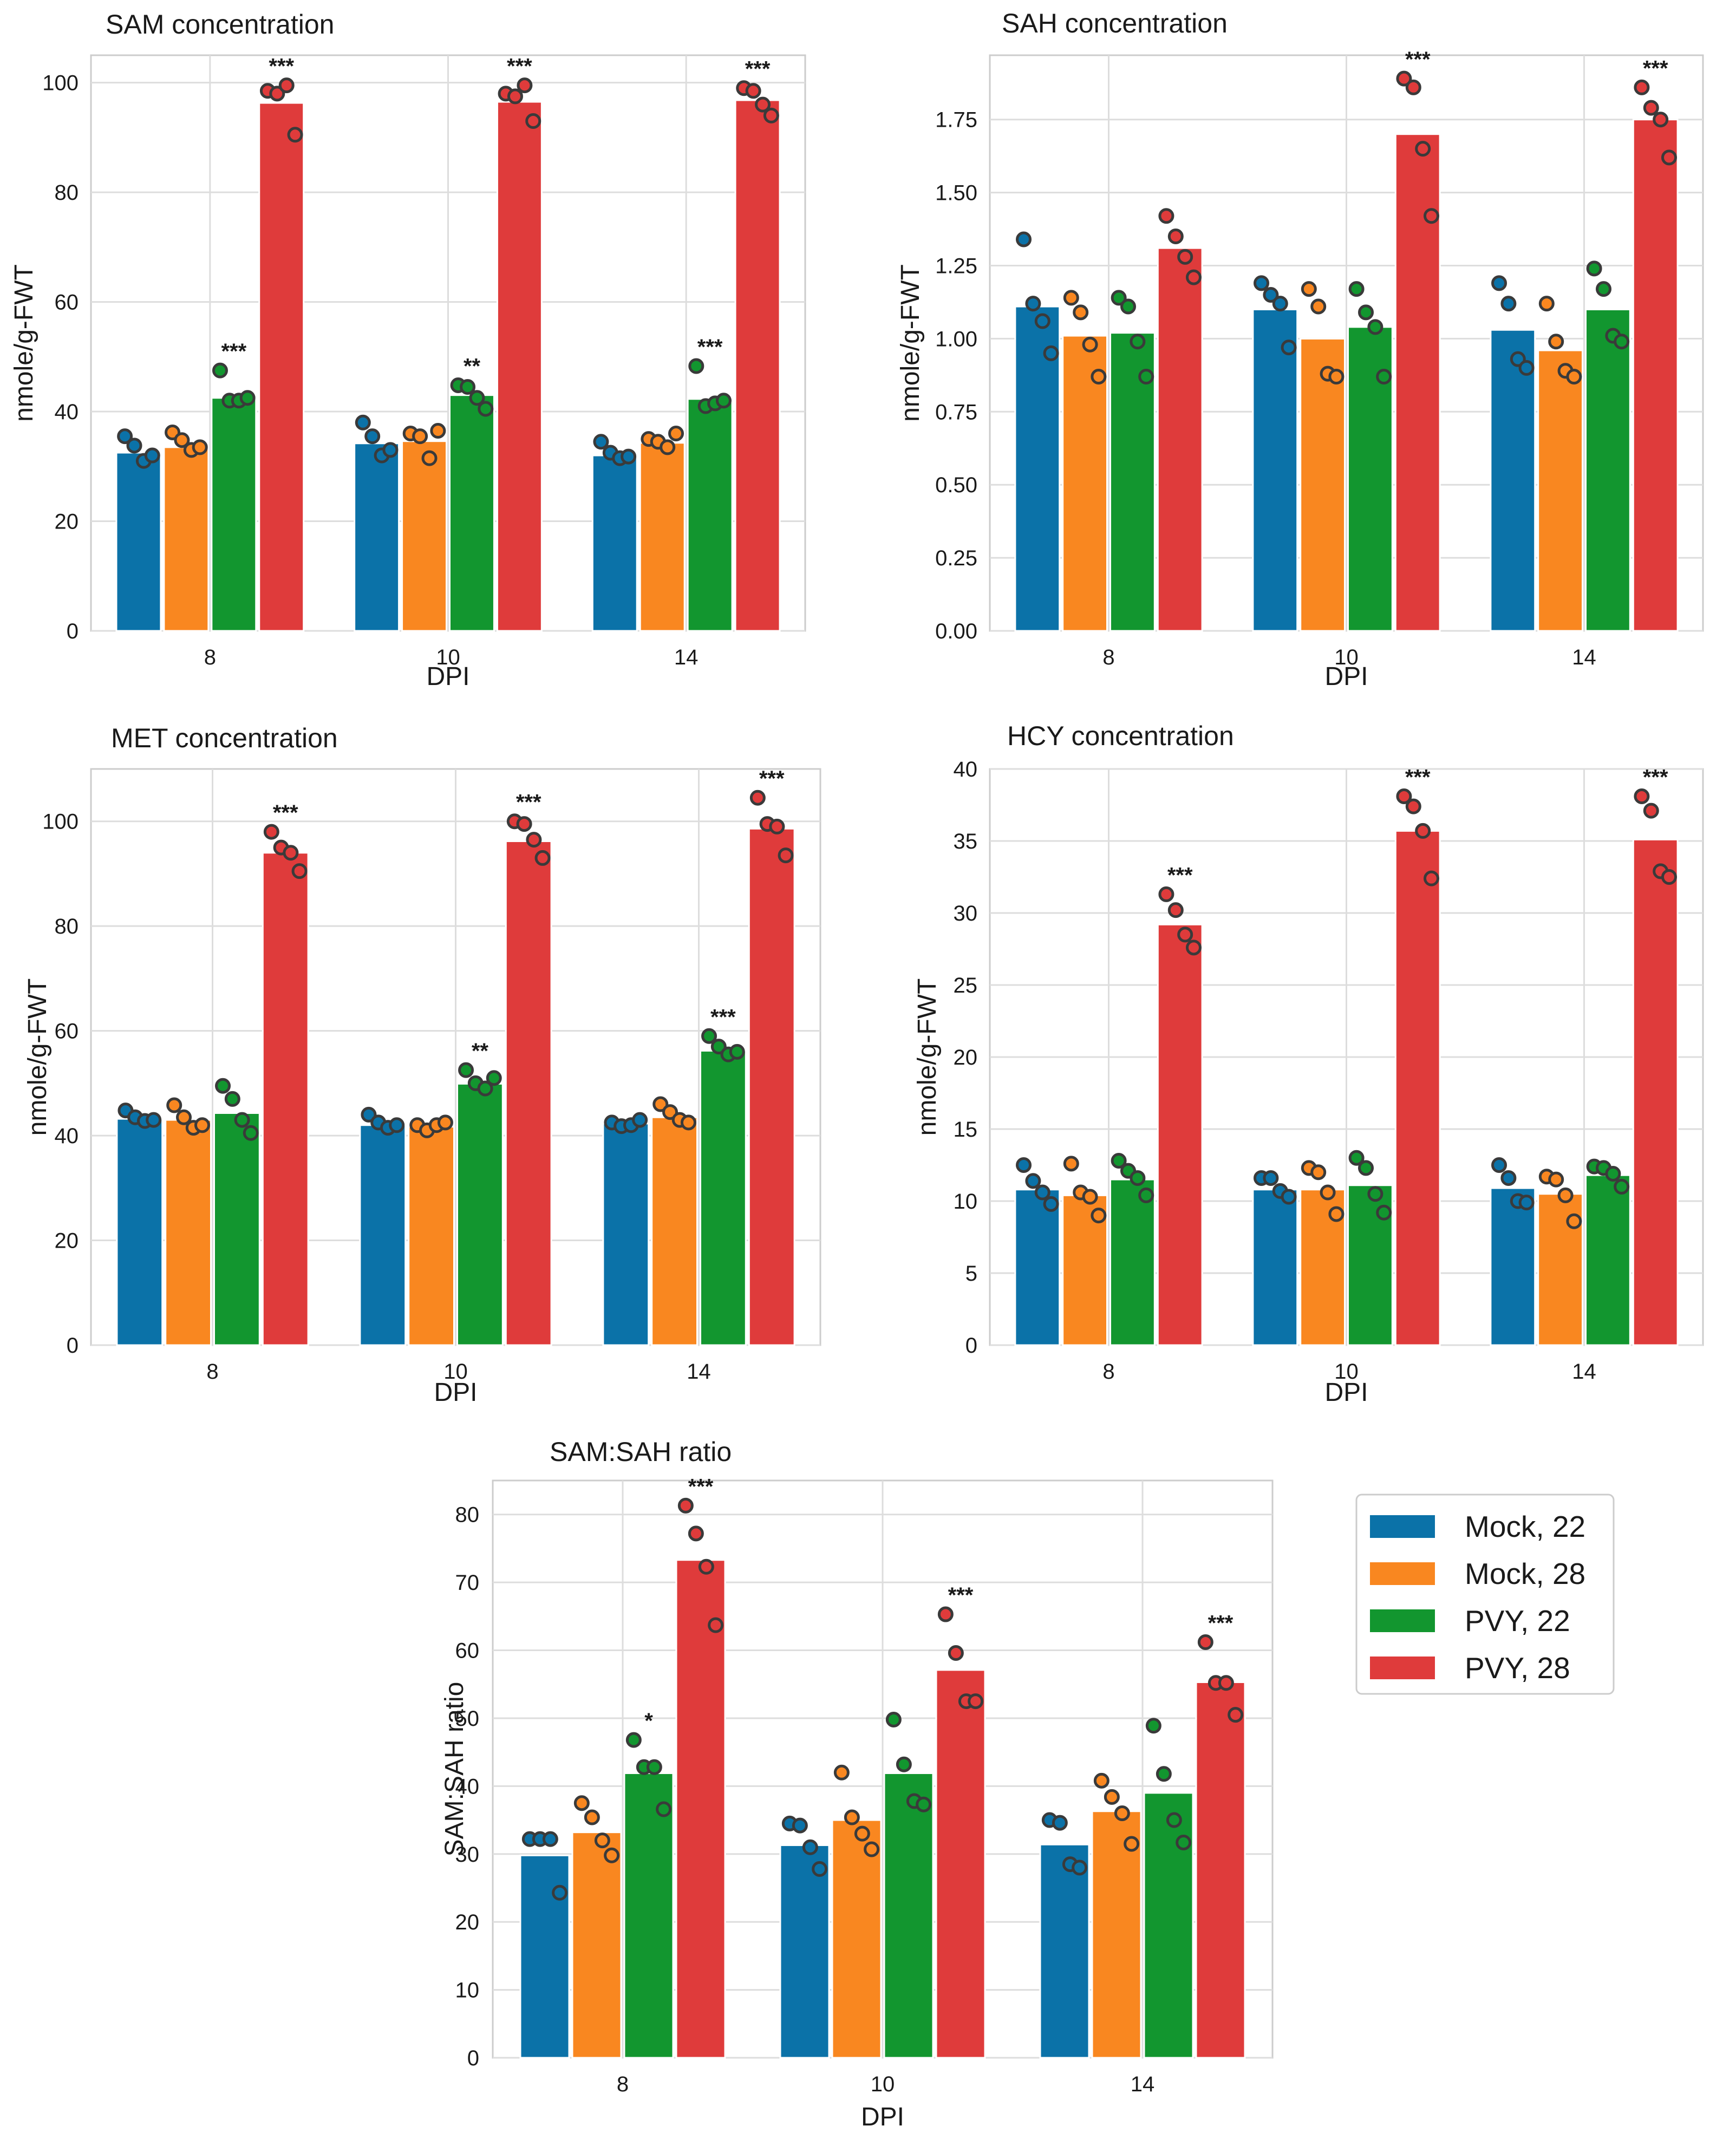  I want to click on y-tick-label: 40, so click(966, 770).